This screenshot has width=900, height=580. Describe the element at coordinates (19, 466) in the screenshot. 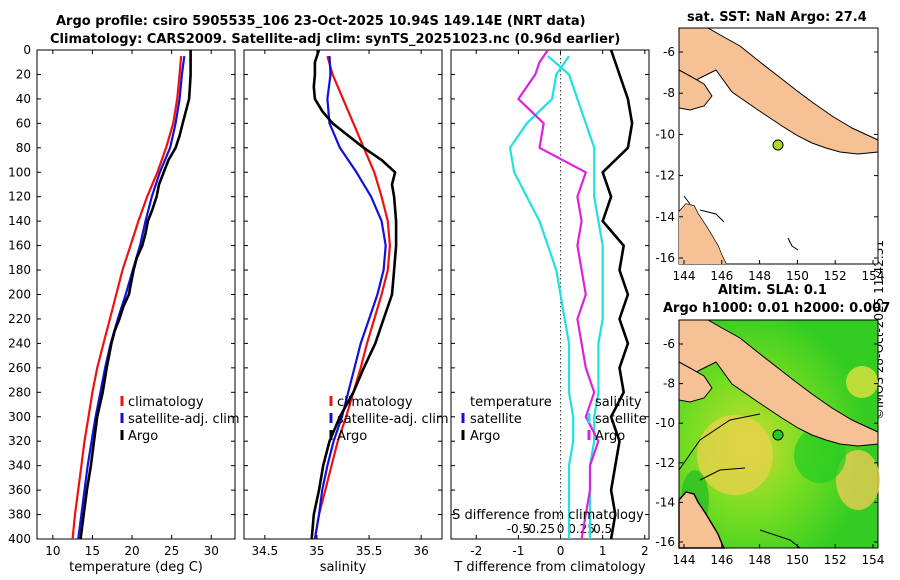

I see `depth-tick-label: 340` at that location.